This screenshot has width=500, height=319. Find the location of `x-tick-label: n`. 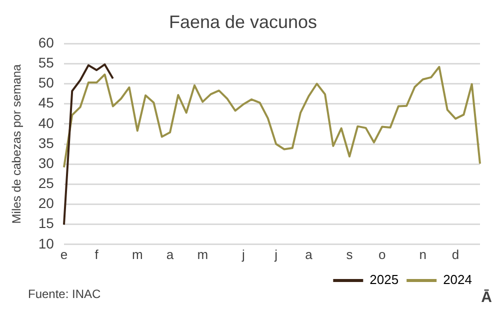

x-tick-label: n is located at coordinates (423, 254).